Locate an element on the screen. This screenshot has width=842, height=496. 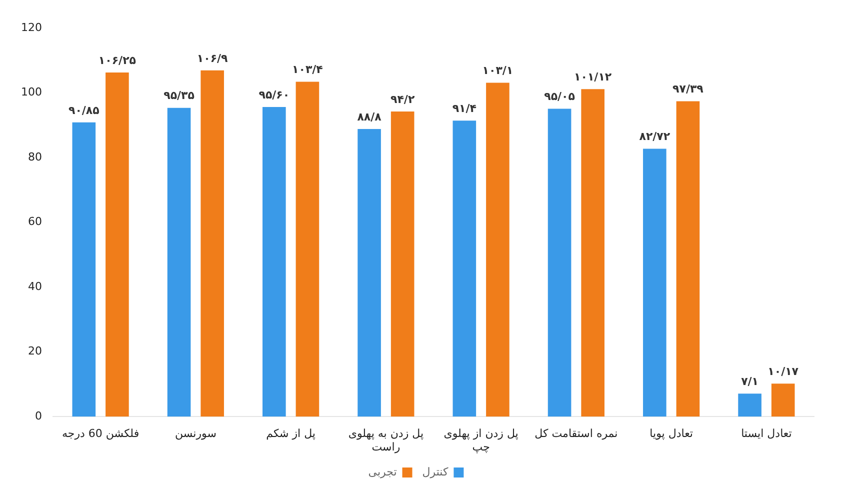
x-tick-label: پل زدن به پهلوی راست is located at coordinates (386, 440).